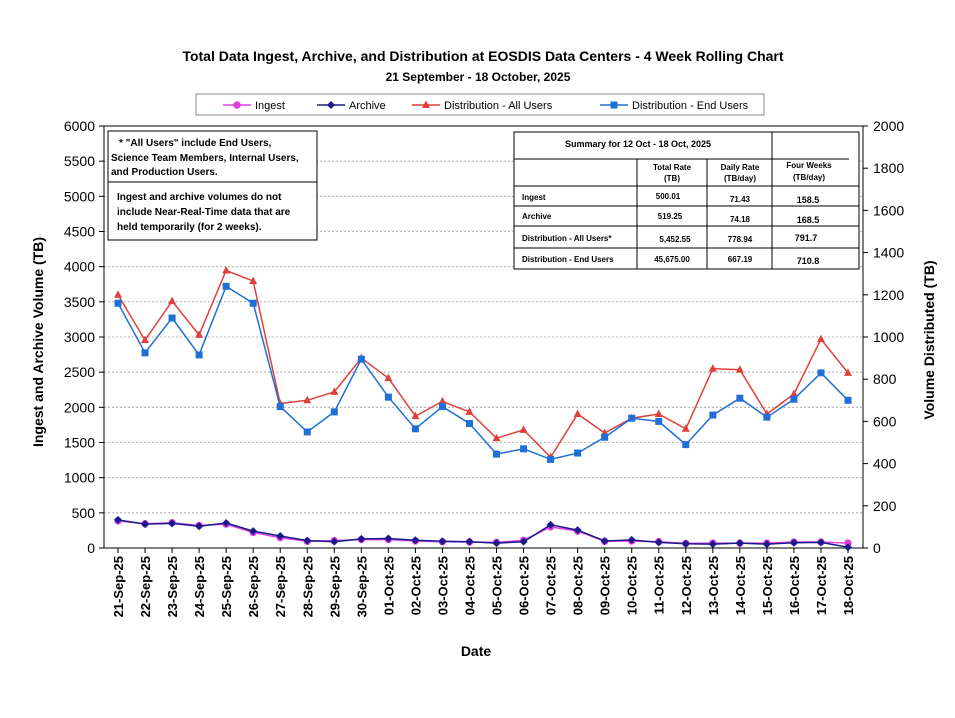 The image size is (955, 718). I want to click on right-tick-label: 200, so click(885, 506).